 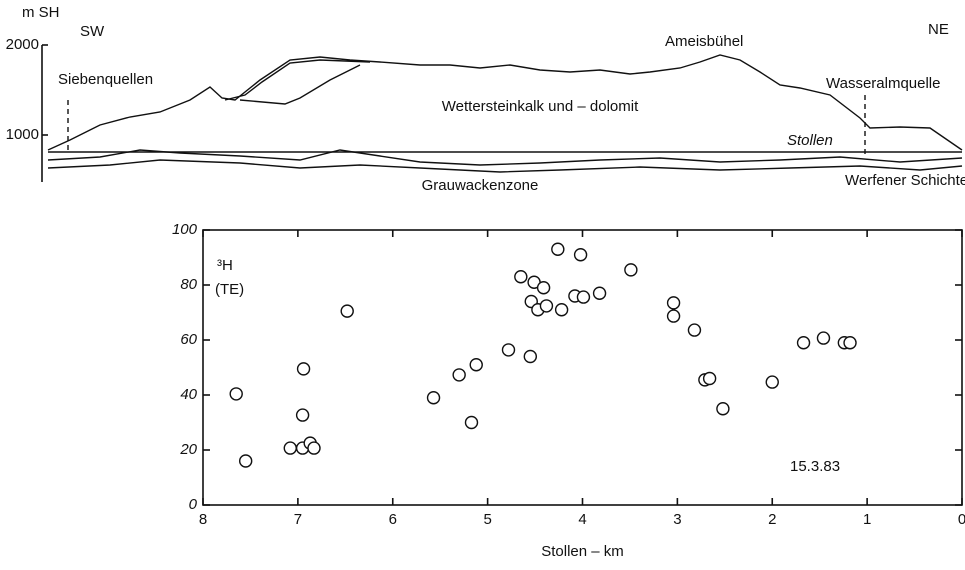 I want to click on section-y-label: m SH, so click(x=41, y=12).